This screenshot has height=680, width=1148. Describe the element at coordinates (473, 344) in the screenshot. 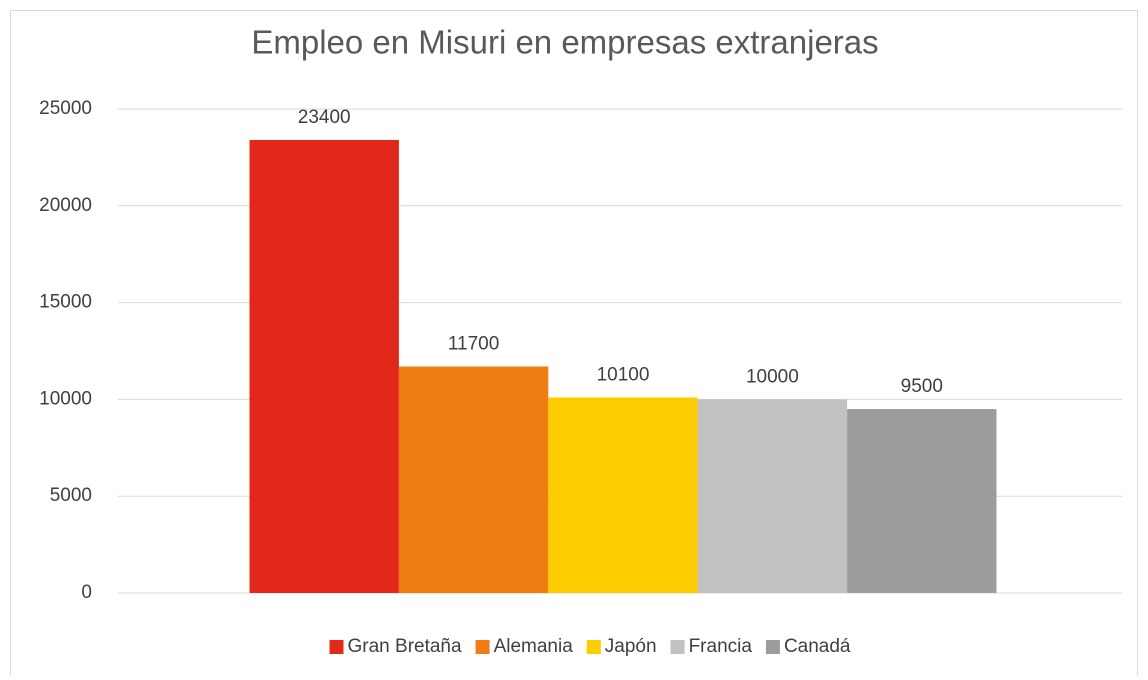

I see `data-label: 11700` at that location.